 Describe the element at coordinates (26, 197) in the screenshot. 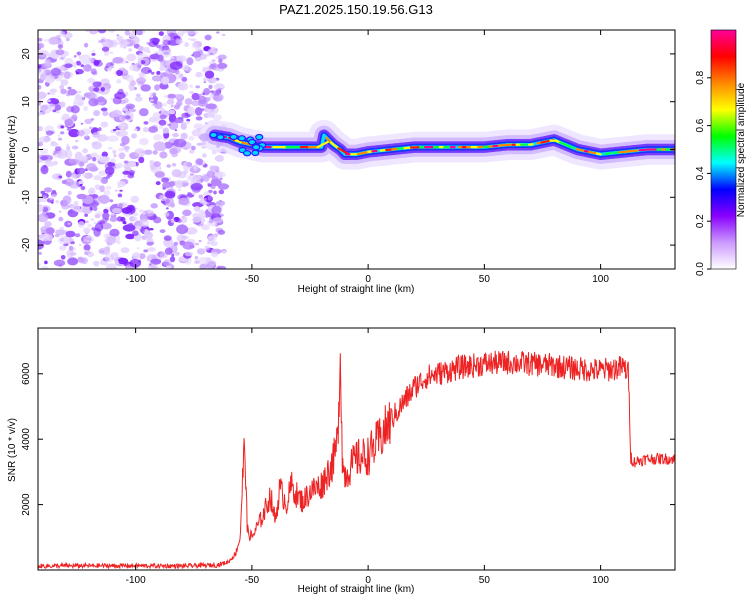

I see `spectrogram-y-tick-label: -10` at that location.